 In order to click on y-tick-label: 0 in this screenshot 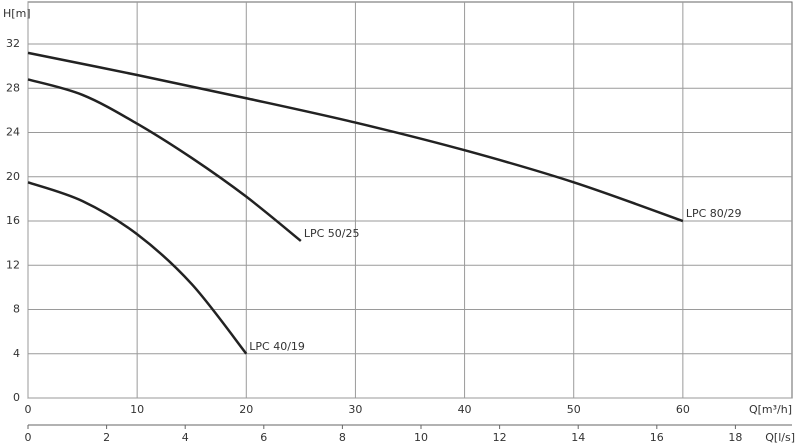, I will do `click(16, 397)`.